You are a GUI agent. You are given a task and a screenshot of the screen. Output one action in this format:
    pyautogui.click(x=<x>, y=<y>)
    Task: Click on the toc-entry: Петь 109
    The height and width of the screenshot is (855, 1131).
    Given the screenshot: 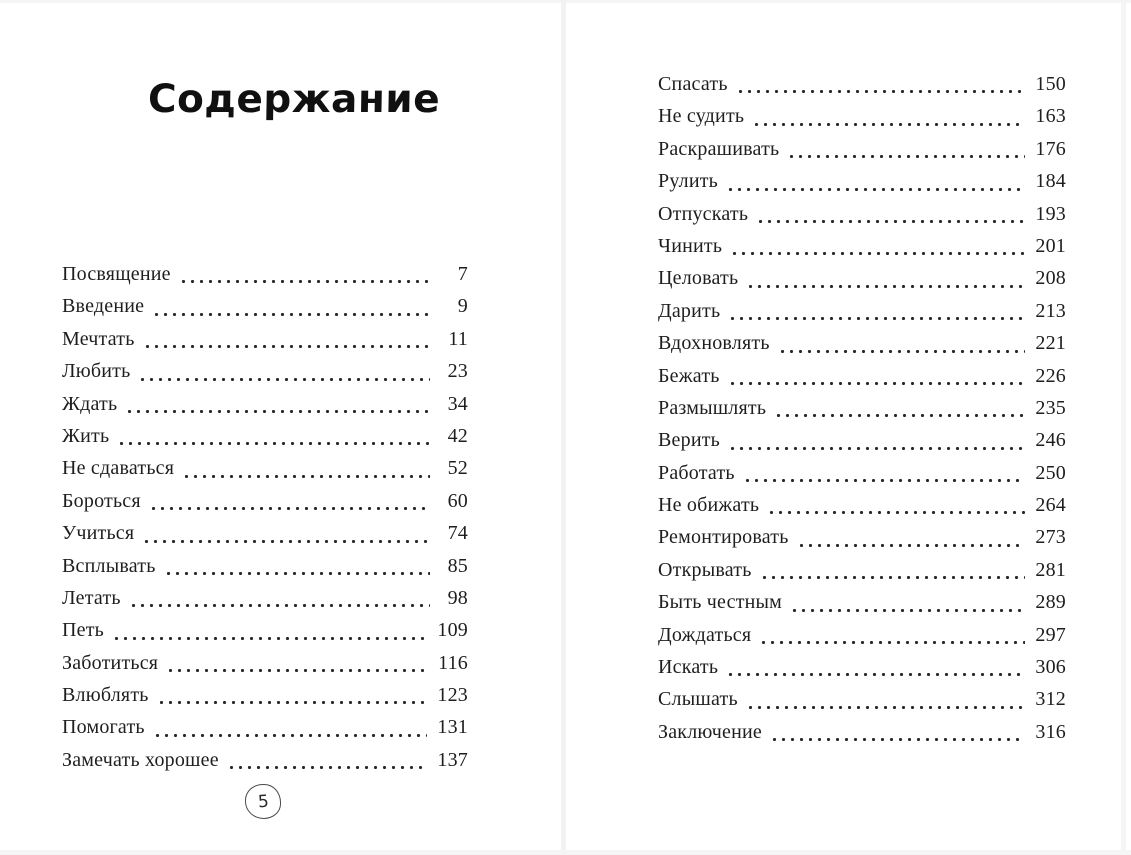 What is the action you would take?
    pyautogui.click(x=265, y=630)
    